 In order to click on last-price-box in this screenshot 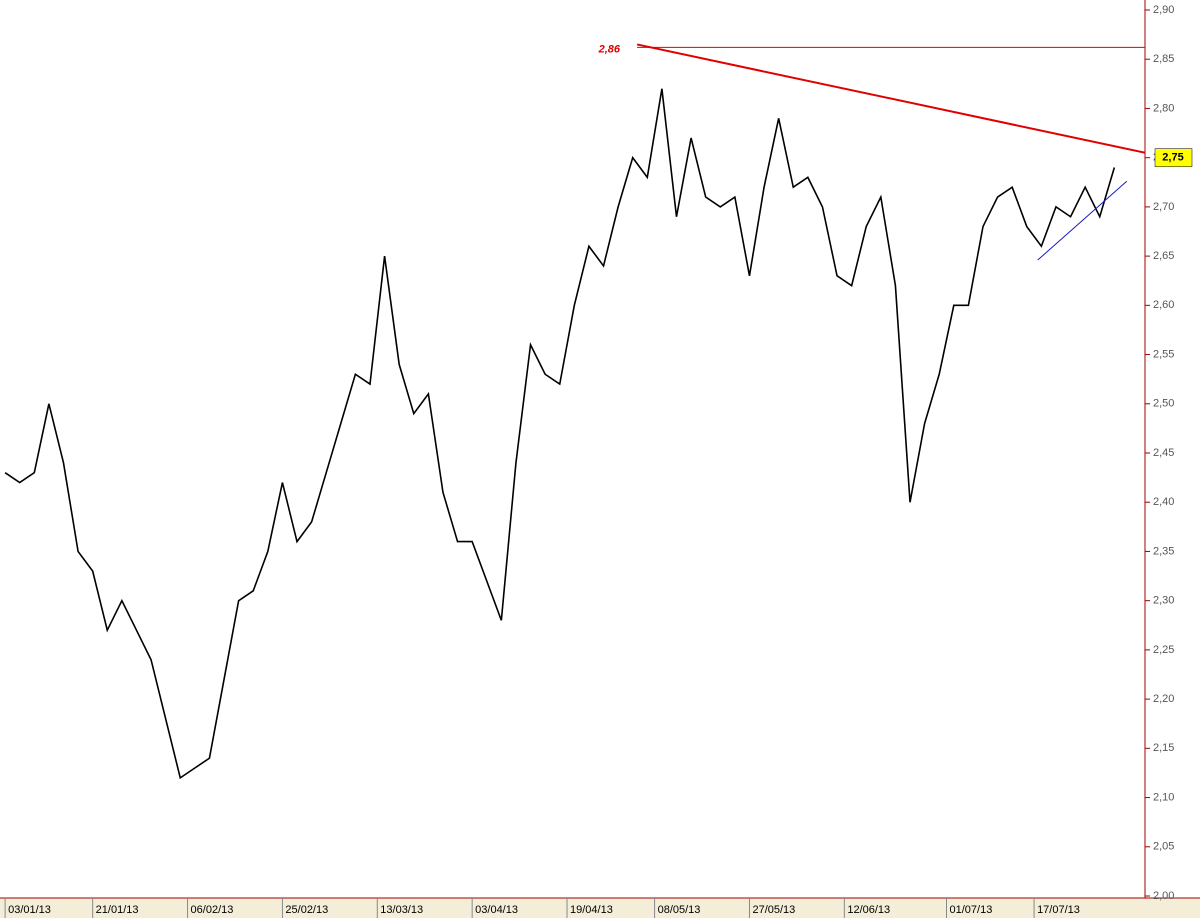, I will do `click(1173, 157)`.